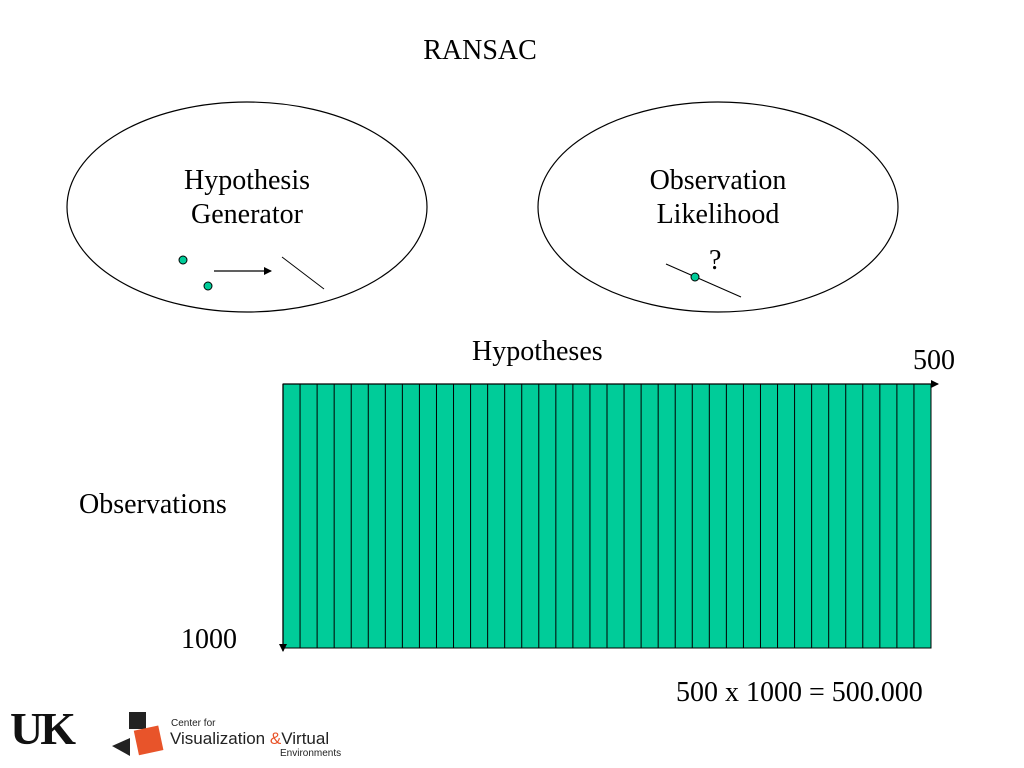 The image size is (1024, 768). Describe the element at coordinates (153, 504) in the screenshot. I see `observations-label: Observations` at that location.